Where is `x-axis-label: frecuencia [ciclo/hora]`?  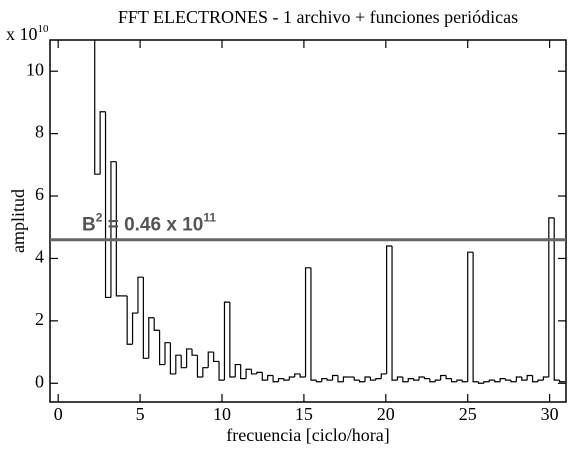 x-axis-label: frecuencia [ciclo/hora] is located at coordinates (307, 435).